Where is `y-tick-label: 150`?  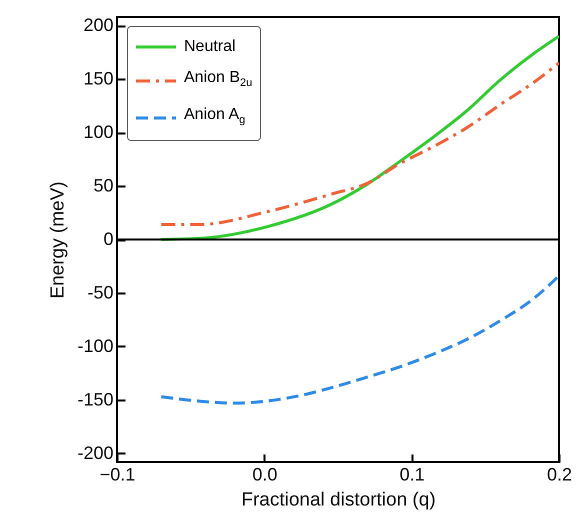 y-tick-label: 150 is located at coordinates (98, 78).